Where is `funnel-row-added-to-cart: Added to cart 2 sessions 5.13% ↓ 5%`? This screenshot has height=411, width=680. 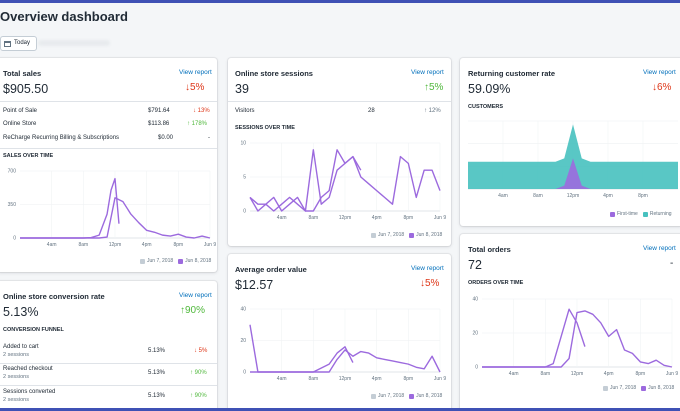 funnel-row-added-to-cart: Added to cart 2 sessions 5.13% ↓ 5% is located at coordinates (108, 352).